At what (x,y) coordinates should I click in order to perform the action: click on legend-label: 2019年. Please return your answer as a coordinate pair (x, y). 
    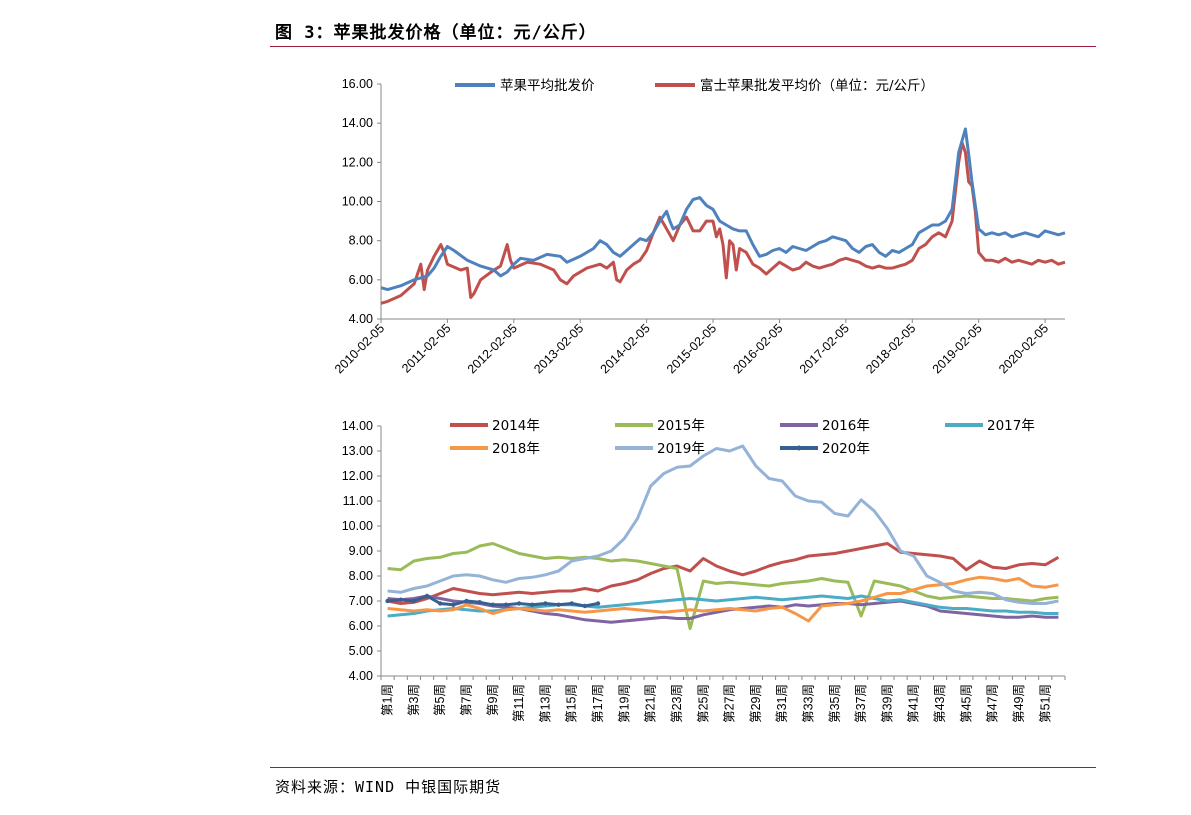
    Looking at the image, I should click on (681, 449).